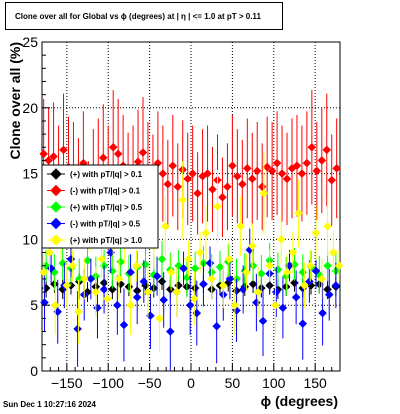 This screenshot has height=414, width=400. What do you see at coordinates (274, 383) in the screenshot?
I see `x-tick-label: 100` at bounding box center [274, 383].